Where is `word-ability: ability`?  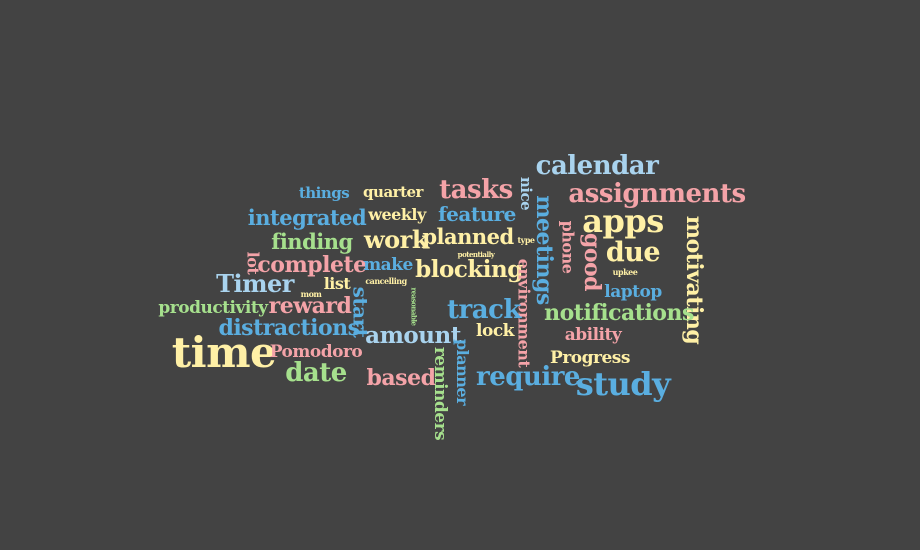 word-ability: ability is located at coordinates (593, 334).